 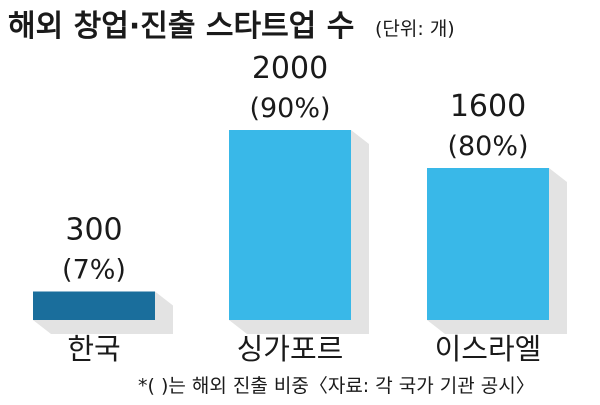 What do you see at coordinates (415, 29) in the screenshot?
I see `chart-unit: (단위: 개)` at bounding box center [415, 29].